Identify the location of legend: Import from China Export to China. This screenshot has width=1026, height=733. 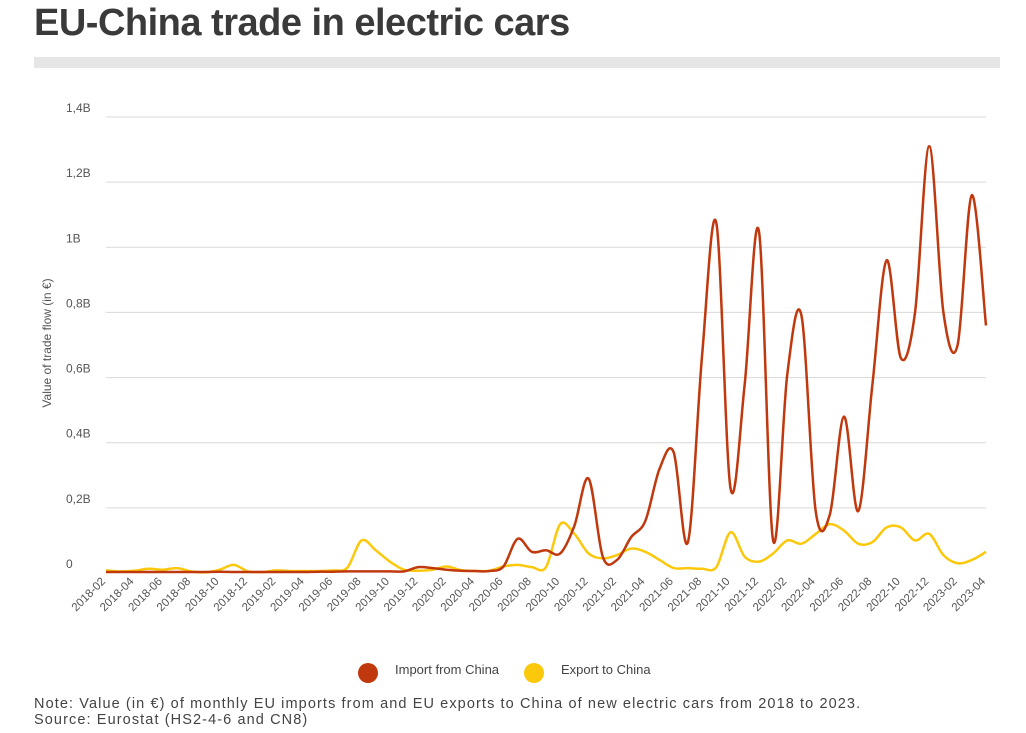
(504, 672).